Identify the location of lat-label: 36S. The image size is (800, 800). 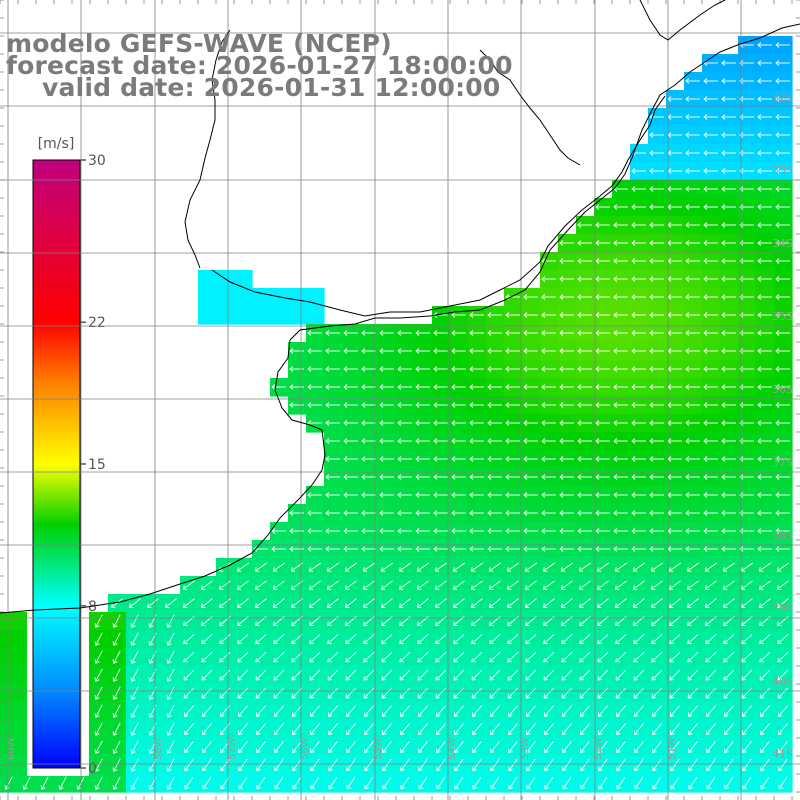
(782, 389).